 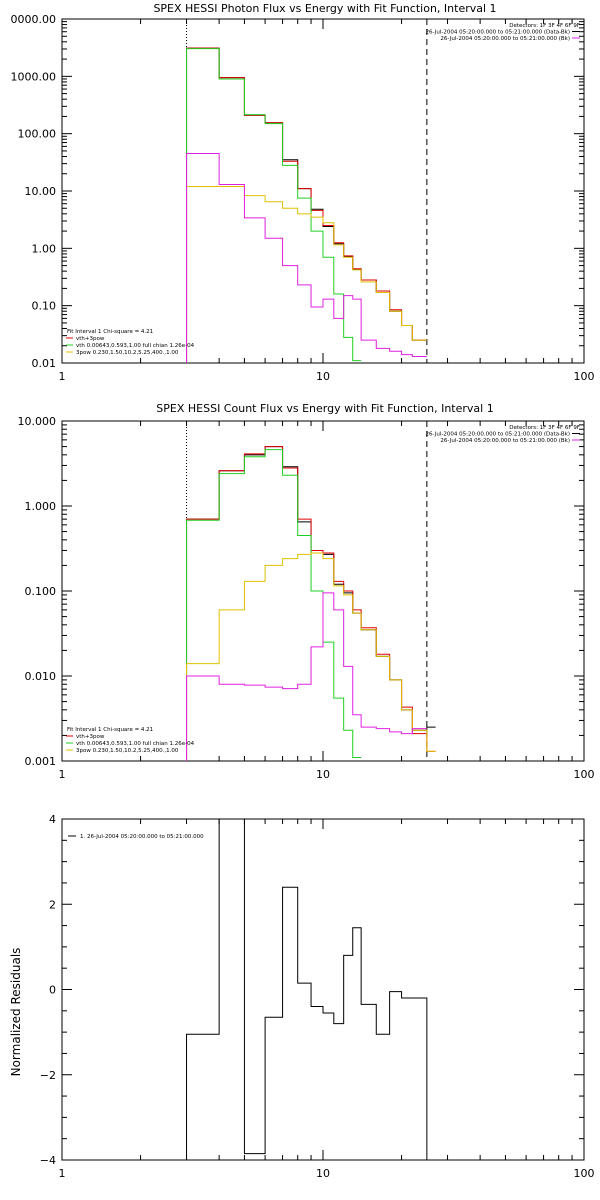 I want to click on y-tick-label: −4, so click(x=48, y=1160).